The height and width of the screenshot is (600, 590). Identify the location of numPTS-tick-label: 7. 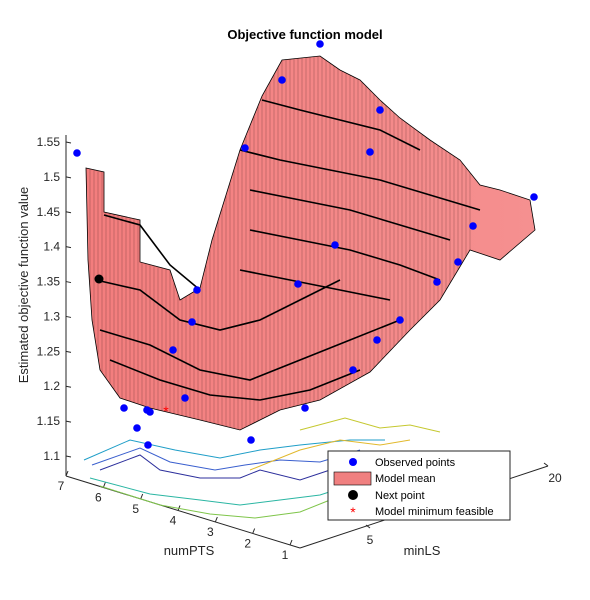
(61, 486).